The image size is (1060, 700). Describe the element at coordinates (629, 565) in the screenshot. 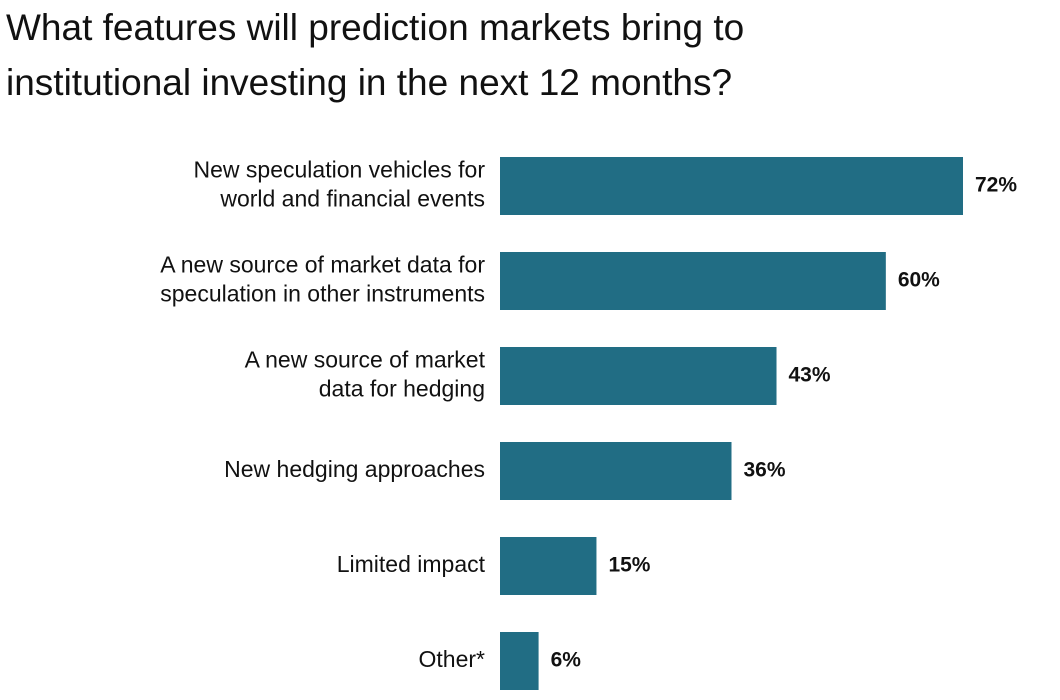

I see `value-label: 15%` at that location.